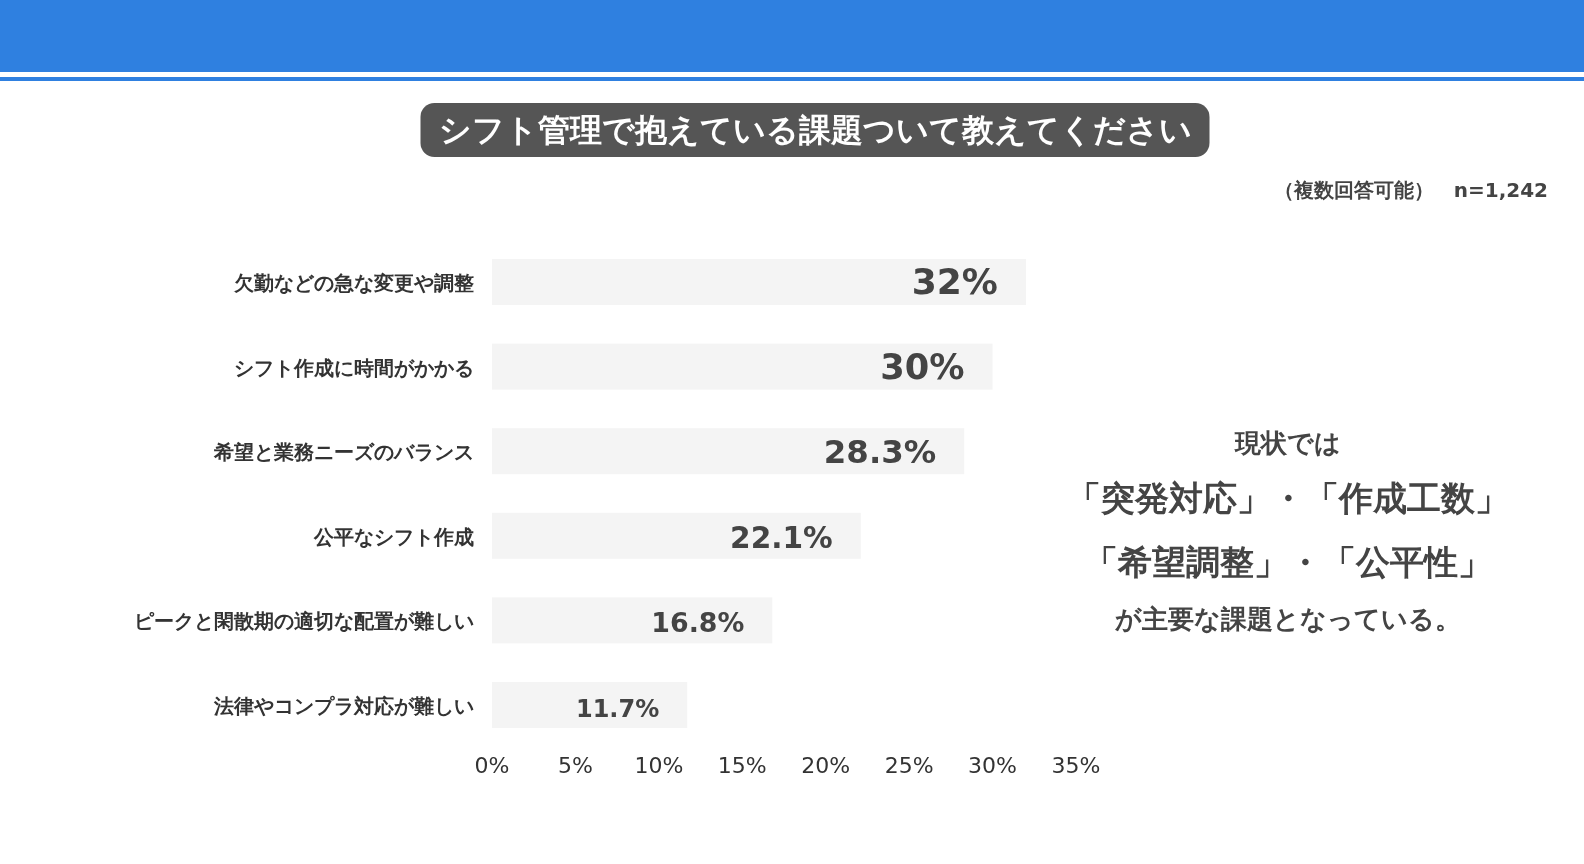 Image resolution: width=1584 pixels, height=864 pixels. I want to click on x-tick-label: 30%, so click(993, 765).